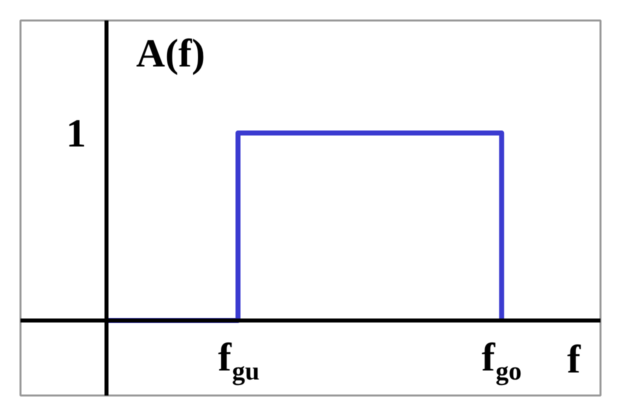 The height and width of the screenshot is (419, 624). Describe the element at coordinates (574, 359) in the screenshot. I see `x-axis-title: f` at that location.